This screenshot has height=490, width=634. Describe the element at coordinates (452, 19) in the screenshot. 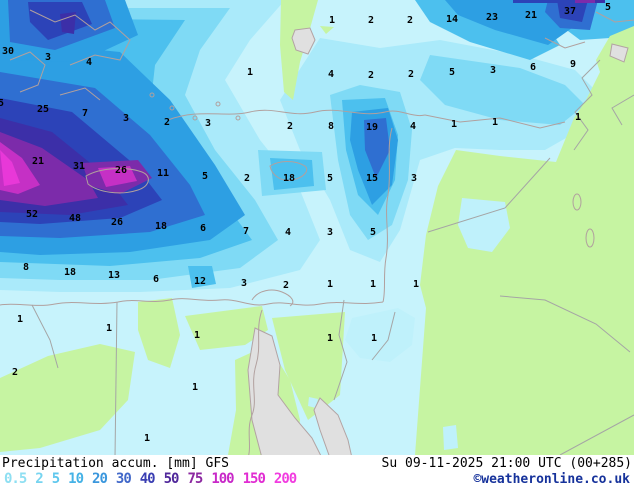

I see `precip-value-label: 14` at that location.